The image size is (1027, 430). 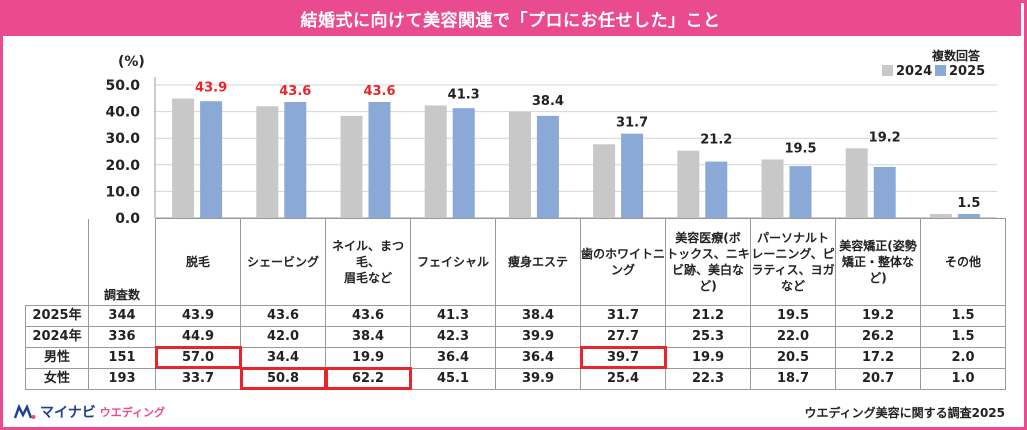 I want to click on category-header: 美容矯正(姿勢 矯正・整体な ど), so click(x=878, y=262).